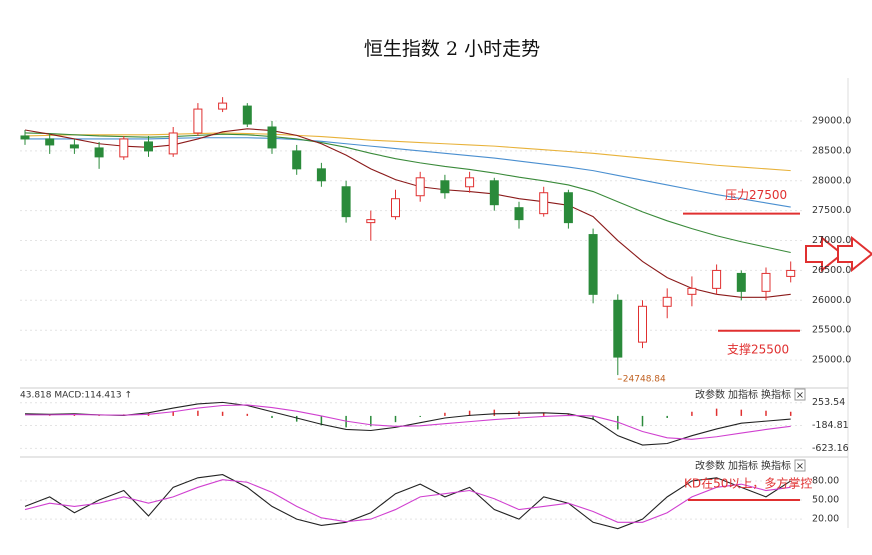 Image resolution: width=872 pixels, height=555 pixels. Describe the element at coordinates (831, 270) in the screenshot. I see `y-tick-label: 26500.0` at that location.